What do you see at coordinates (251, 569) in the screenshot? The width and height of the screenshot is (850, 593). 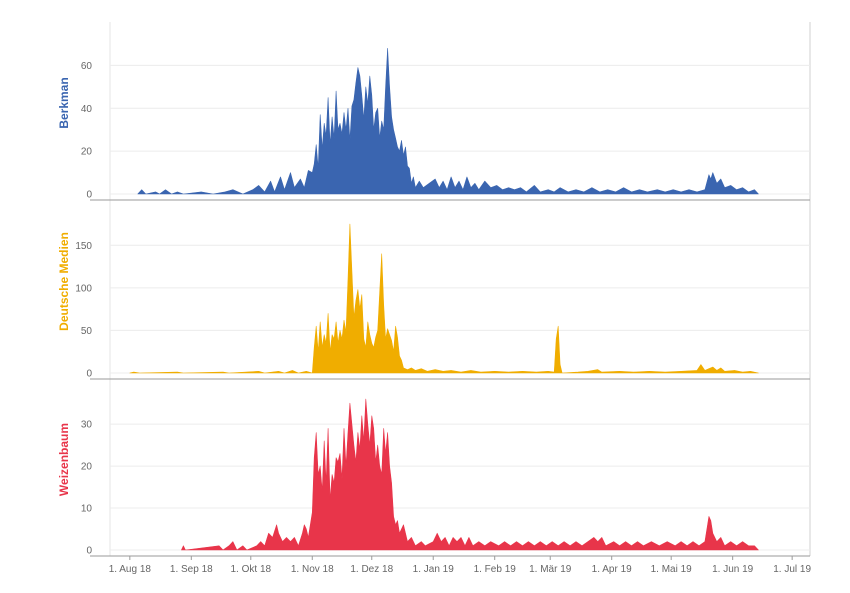 I see `x-tick-label: 1. Okt 18` at bounding box center [251, 569].